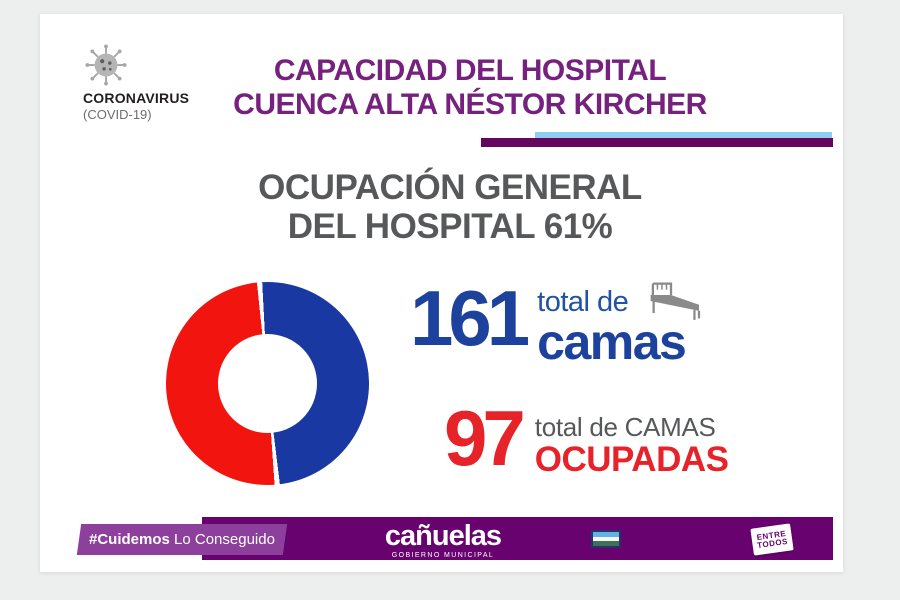 This screenshot has width=900, height=600. What do you see at coordinates (583, 302) in the screenshot?
I see `total-camas-label-top: total de` at bounding box center [583, 302].